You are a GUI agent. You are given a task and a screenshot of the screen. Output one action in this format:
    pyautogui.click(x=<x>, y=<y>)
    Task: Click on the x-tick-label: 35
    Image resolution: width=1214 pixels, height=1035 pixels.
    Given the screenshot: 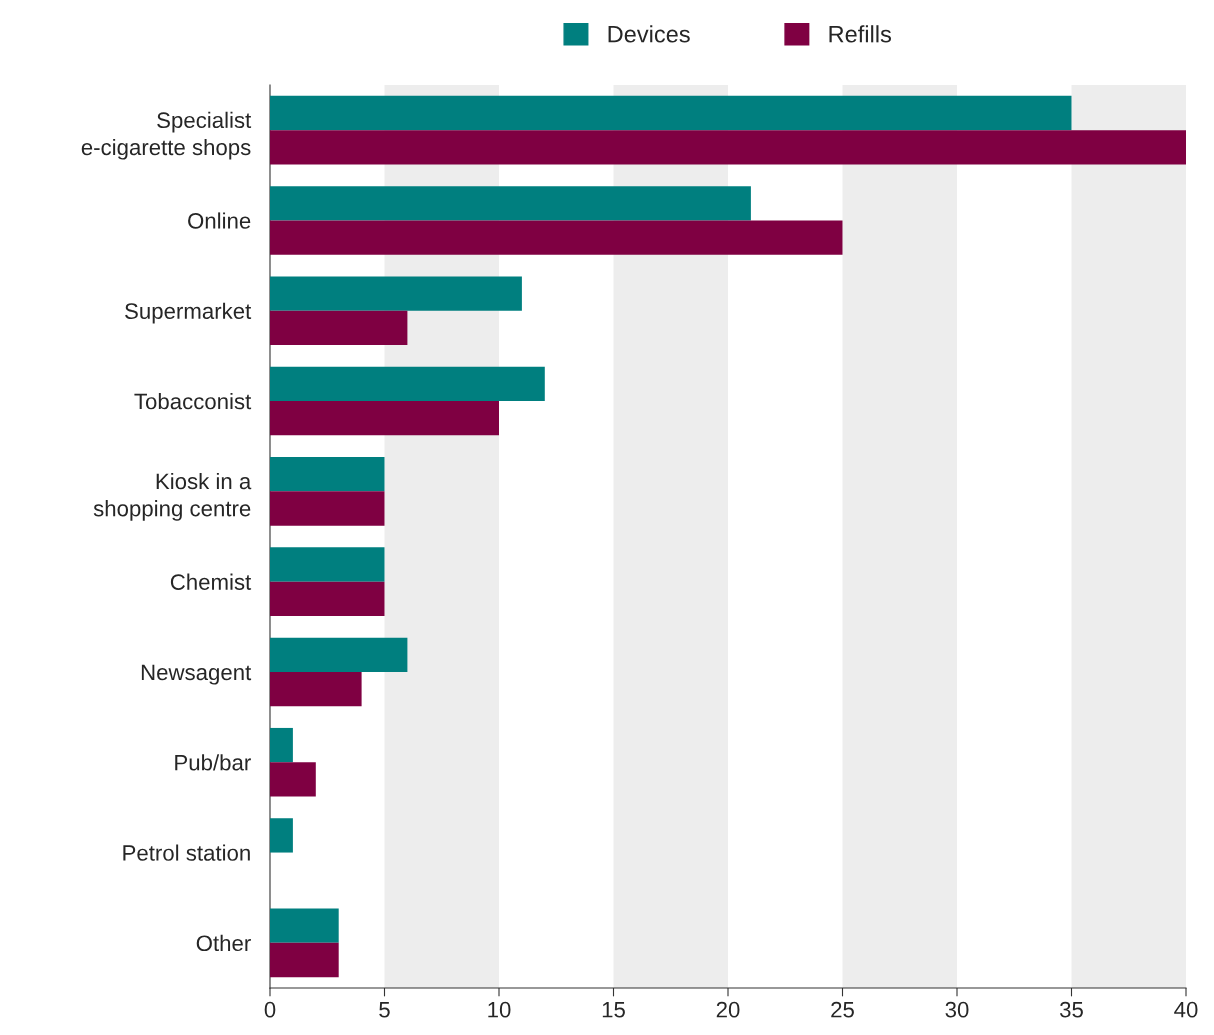 What is the action you would take?
    pyautogui.click(x=1071, y=1009)
    